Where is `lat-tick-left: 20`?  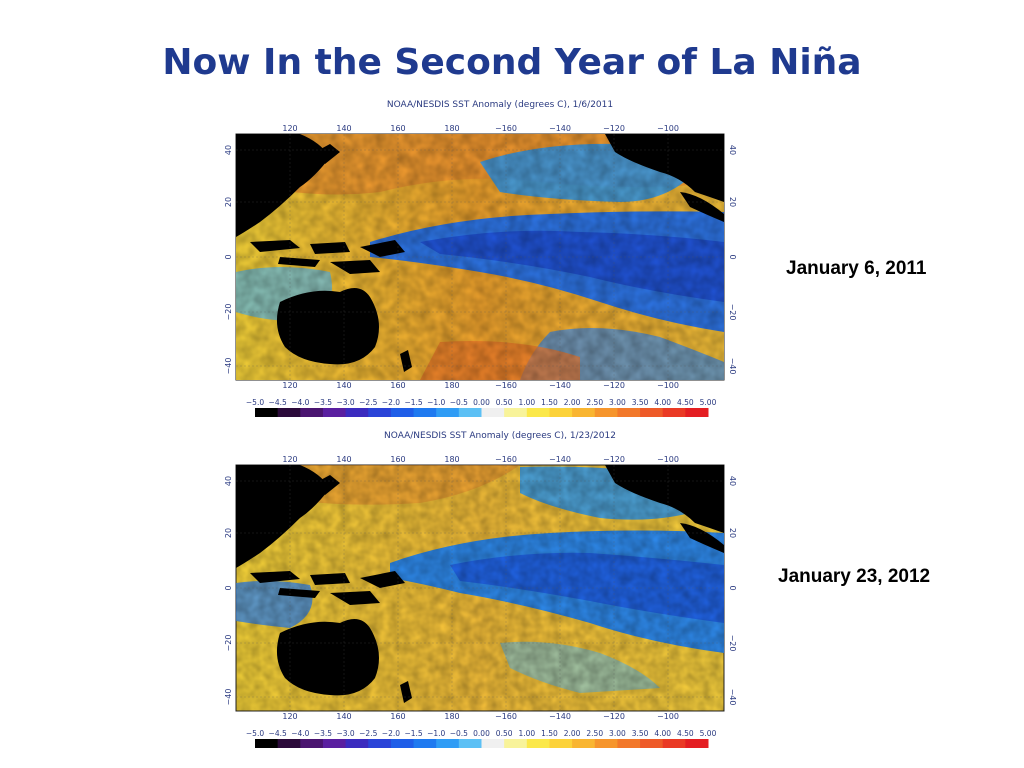 lat-tick-left: 20 is located at coordinates (228, 202).